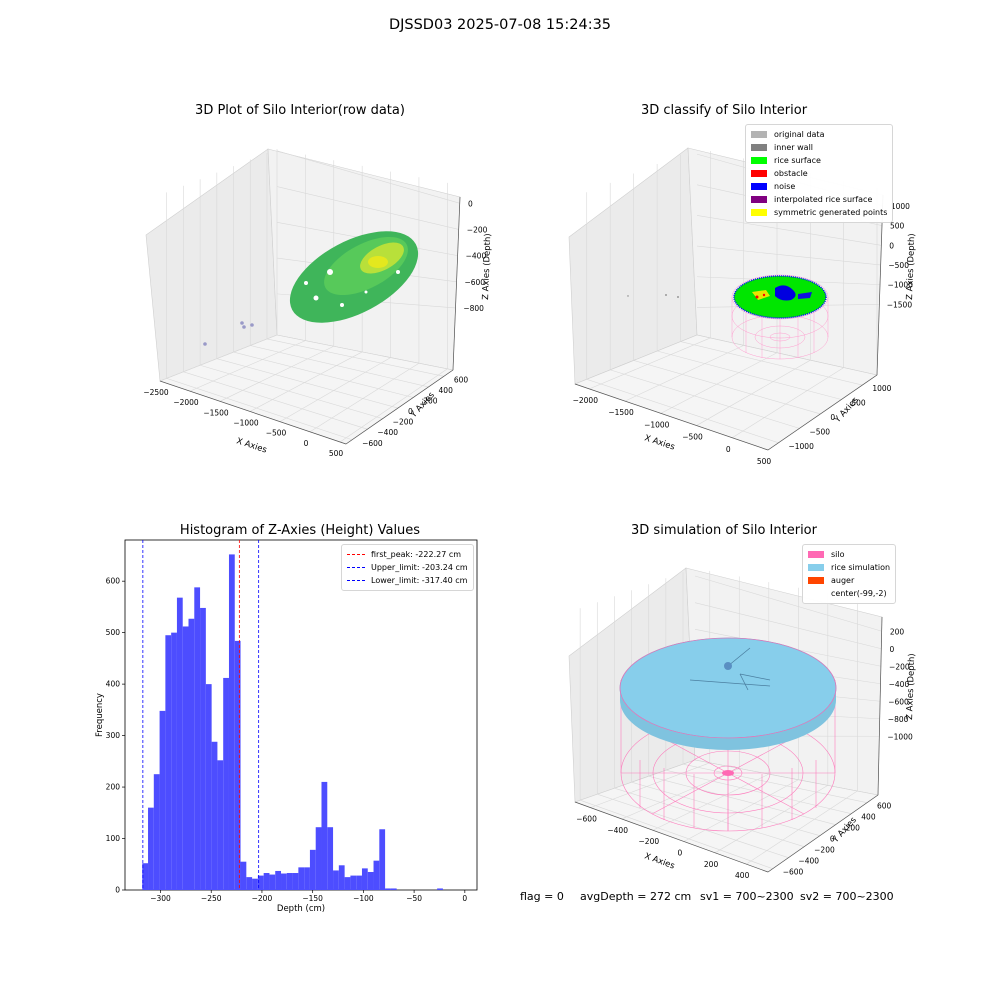  Describe the element at coordinates (308, 896) in the screenshot. I see `histogram-x-ticks: −300 −250 −200 −150 −100 −50 0` at that location.